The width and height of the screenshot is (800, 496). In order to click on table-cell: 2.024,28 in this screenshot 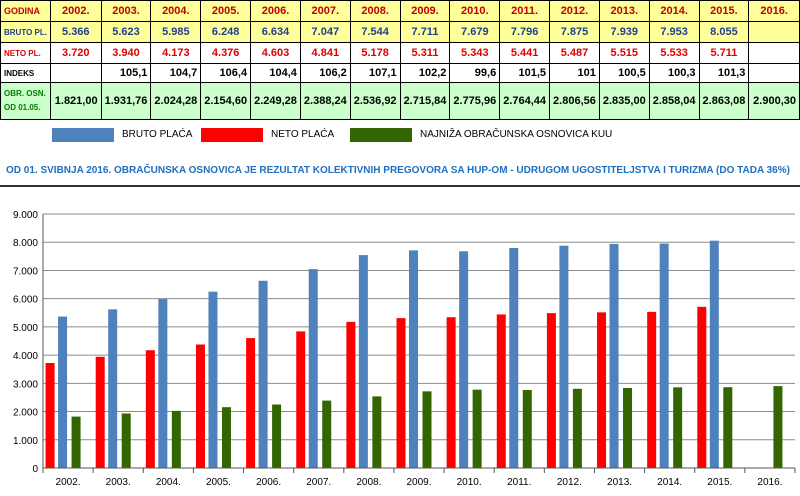, I will do `click(176, 101)`.